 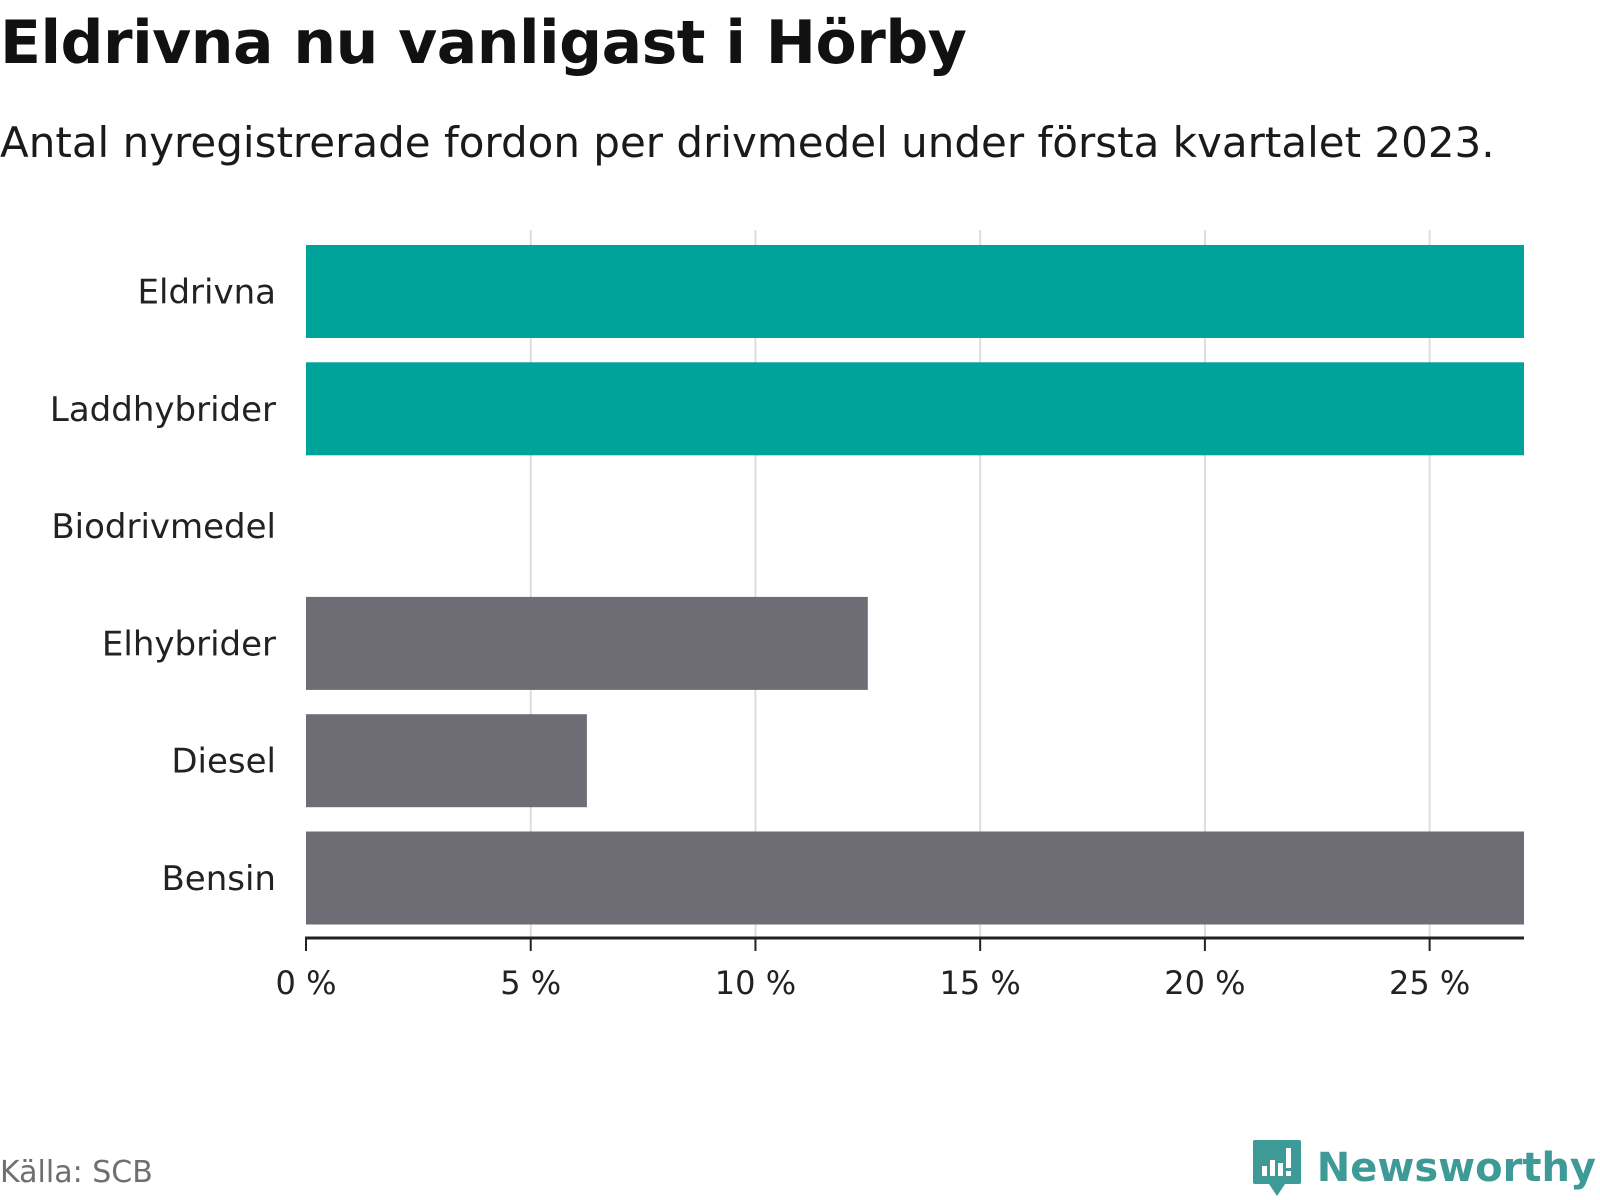 What do you see at coordinates (207, 293) in the screenshot?
I see `category-label: Eldrivna` at bounding box center [207, 293].